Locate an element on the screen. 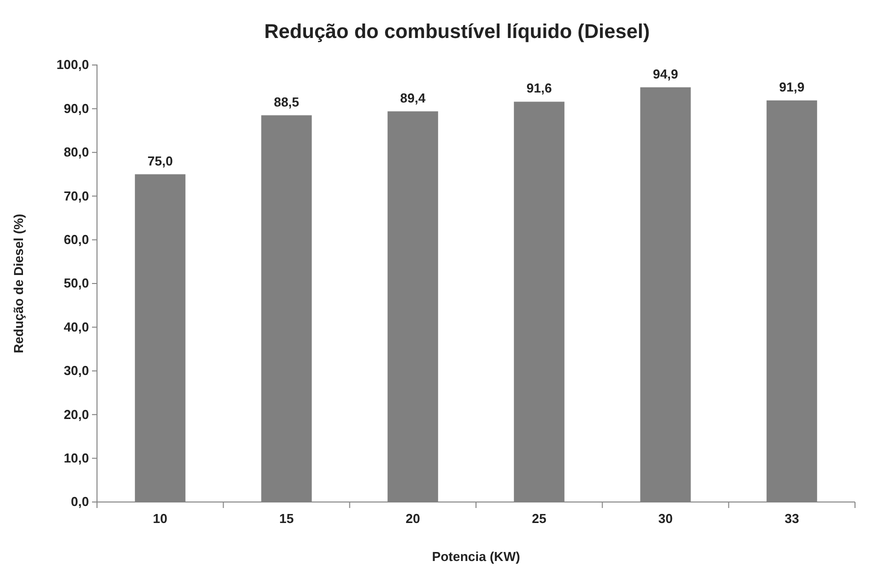 Image resolution: width=874 pixels, height=573 pixels. y-tick-label: 10,0 is located at coordinates (76, 458).